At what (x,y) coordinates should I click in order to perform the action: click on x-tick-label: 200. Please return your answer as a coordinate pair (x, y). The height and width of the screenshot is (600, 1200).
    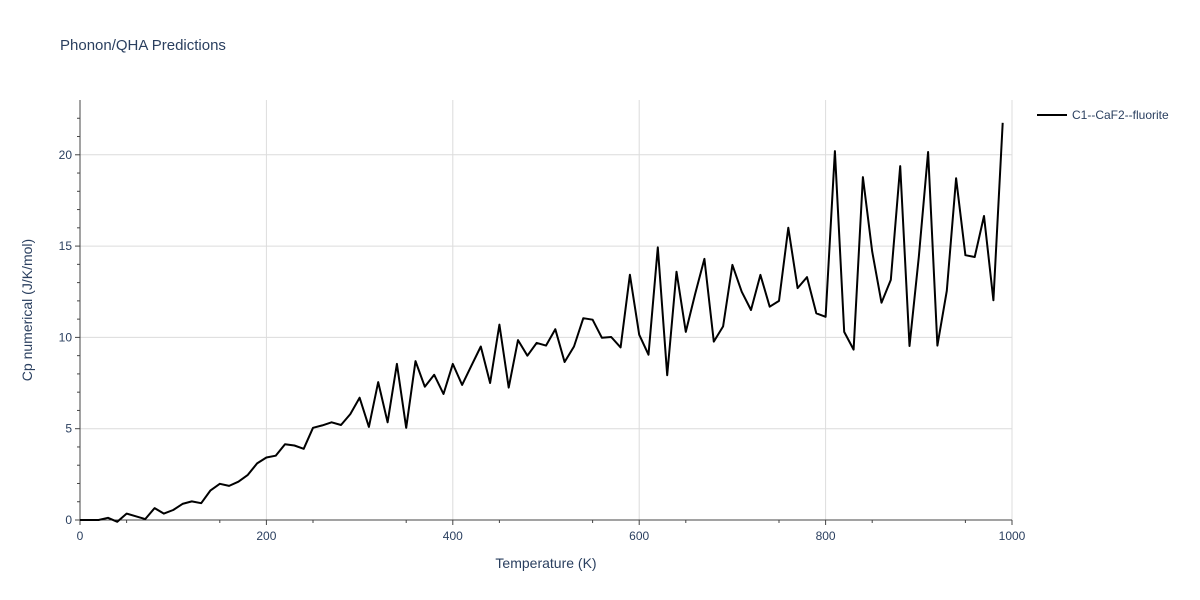
    Looking at the image, I should click on (266, 536).